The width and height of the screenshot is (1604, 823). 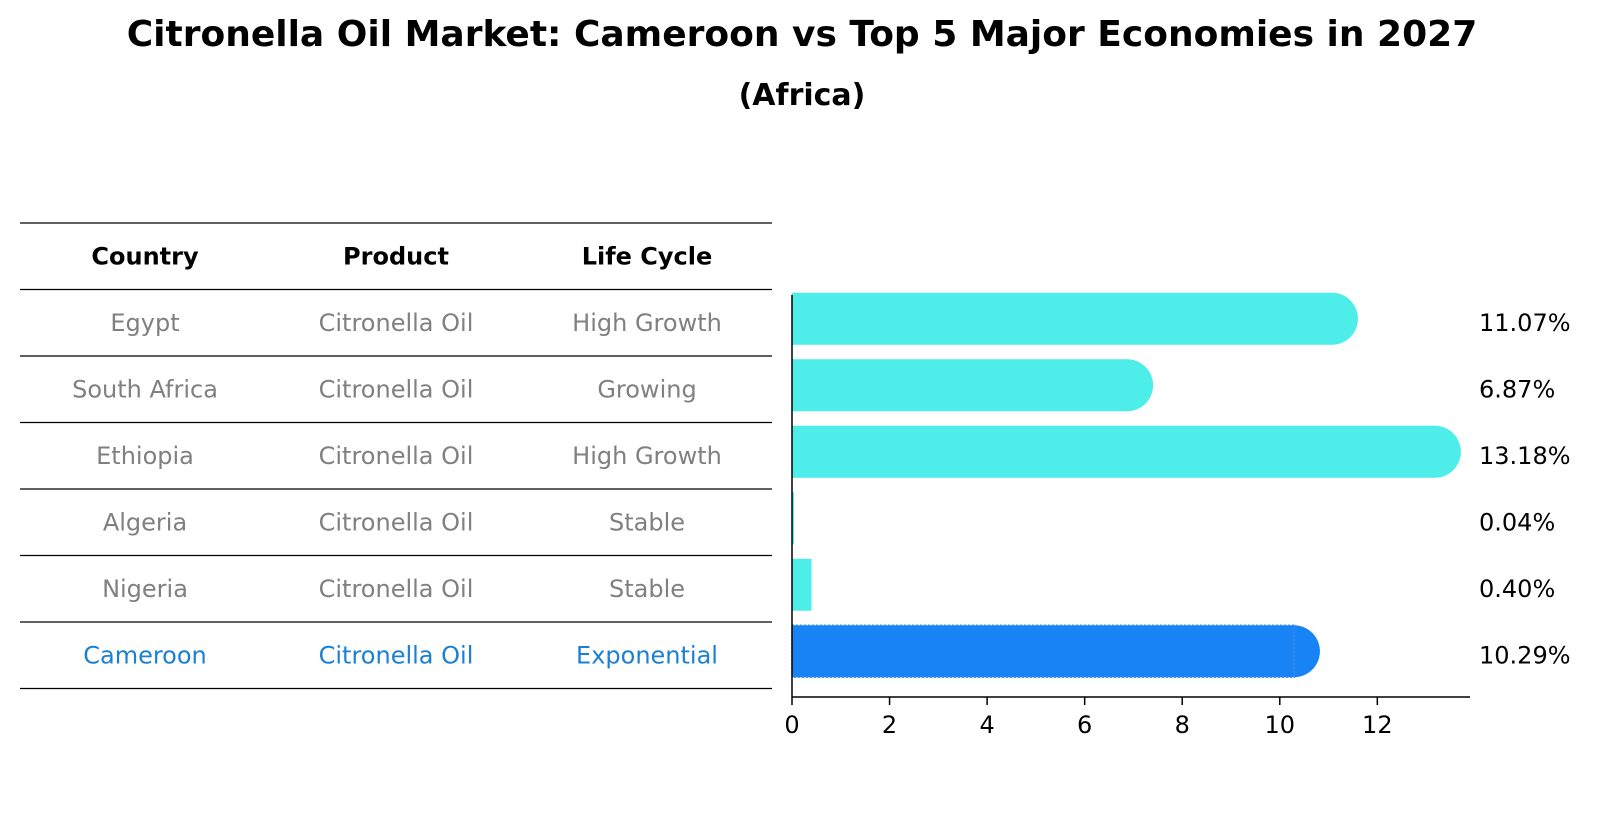 I want to click on table-header-product: Product, so click(x=396, y=256).